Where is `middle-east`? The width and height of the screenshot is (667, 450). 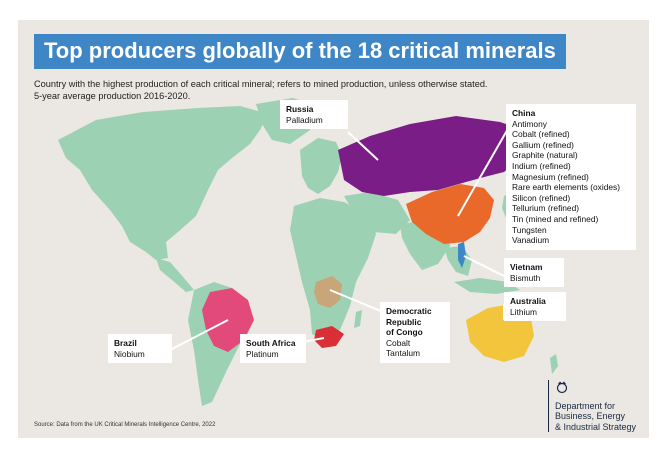 middle-east is located at coordinates (377, 213).